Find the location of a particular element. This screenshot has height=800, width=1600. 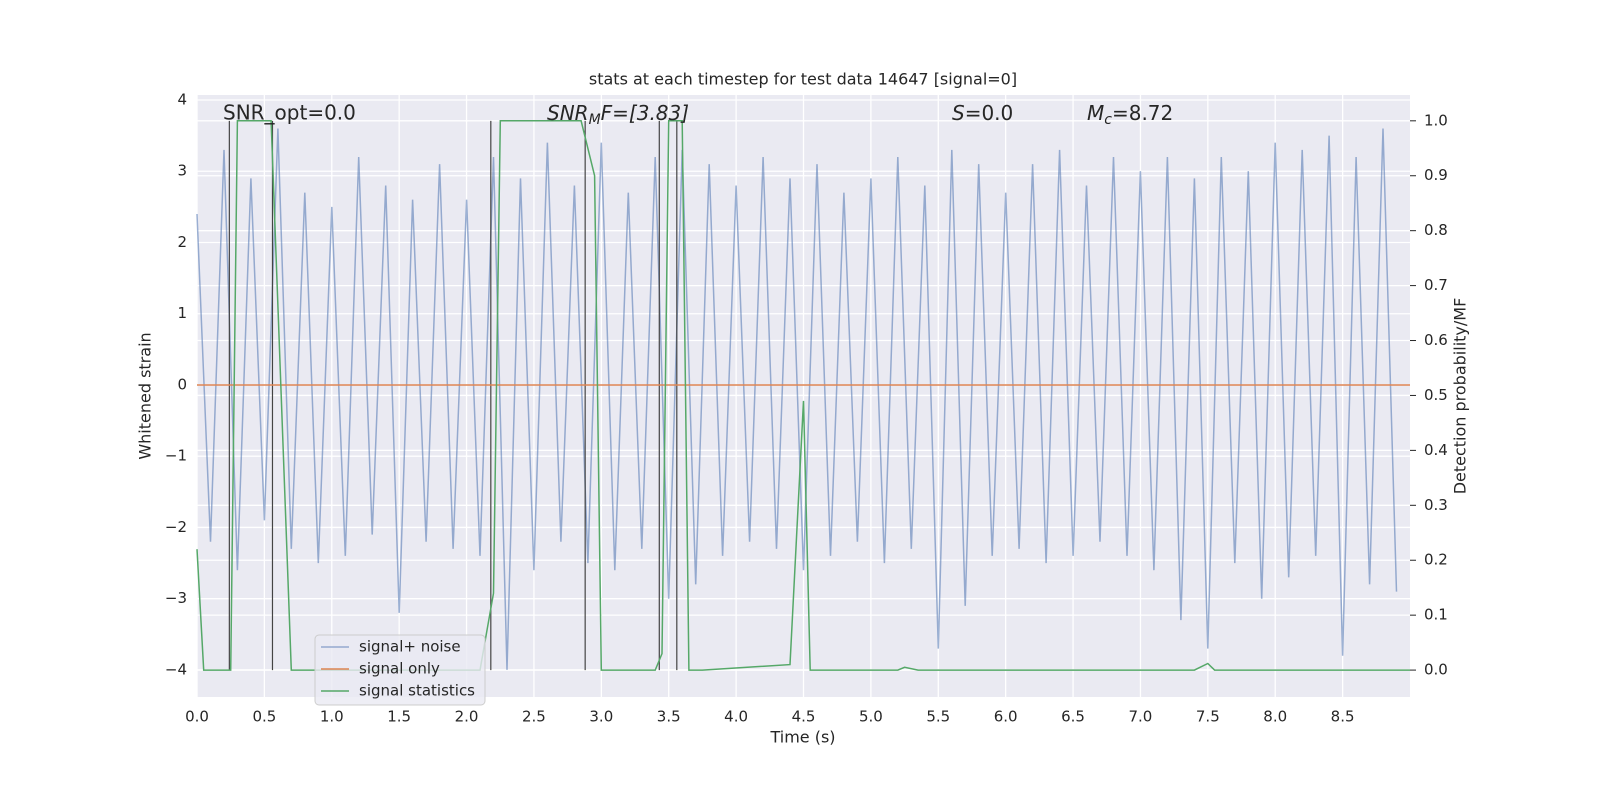

x-tick-label: 5.5 is located at coordinates (938, 717).